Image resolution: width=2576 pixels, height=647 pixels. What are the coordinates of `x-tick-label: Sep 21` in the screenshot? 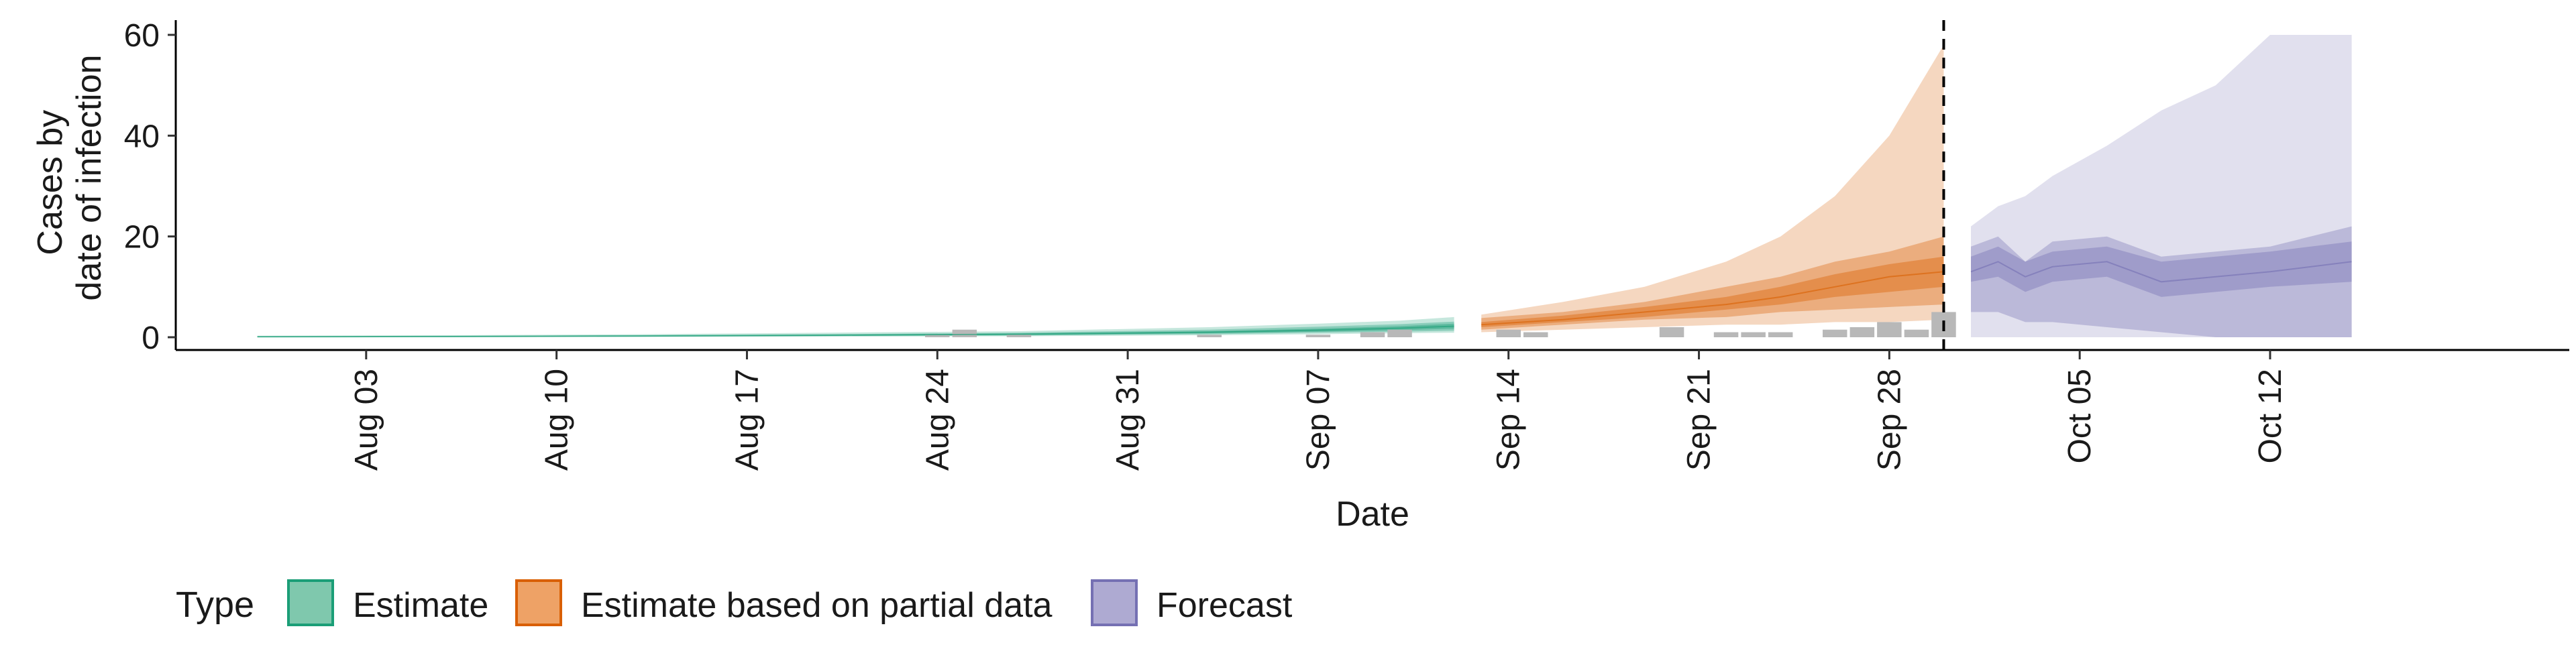 It's located at (1699, 420).